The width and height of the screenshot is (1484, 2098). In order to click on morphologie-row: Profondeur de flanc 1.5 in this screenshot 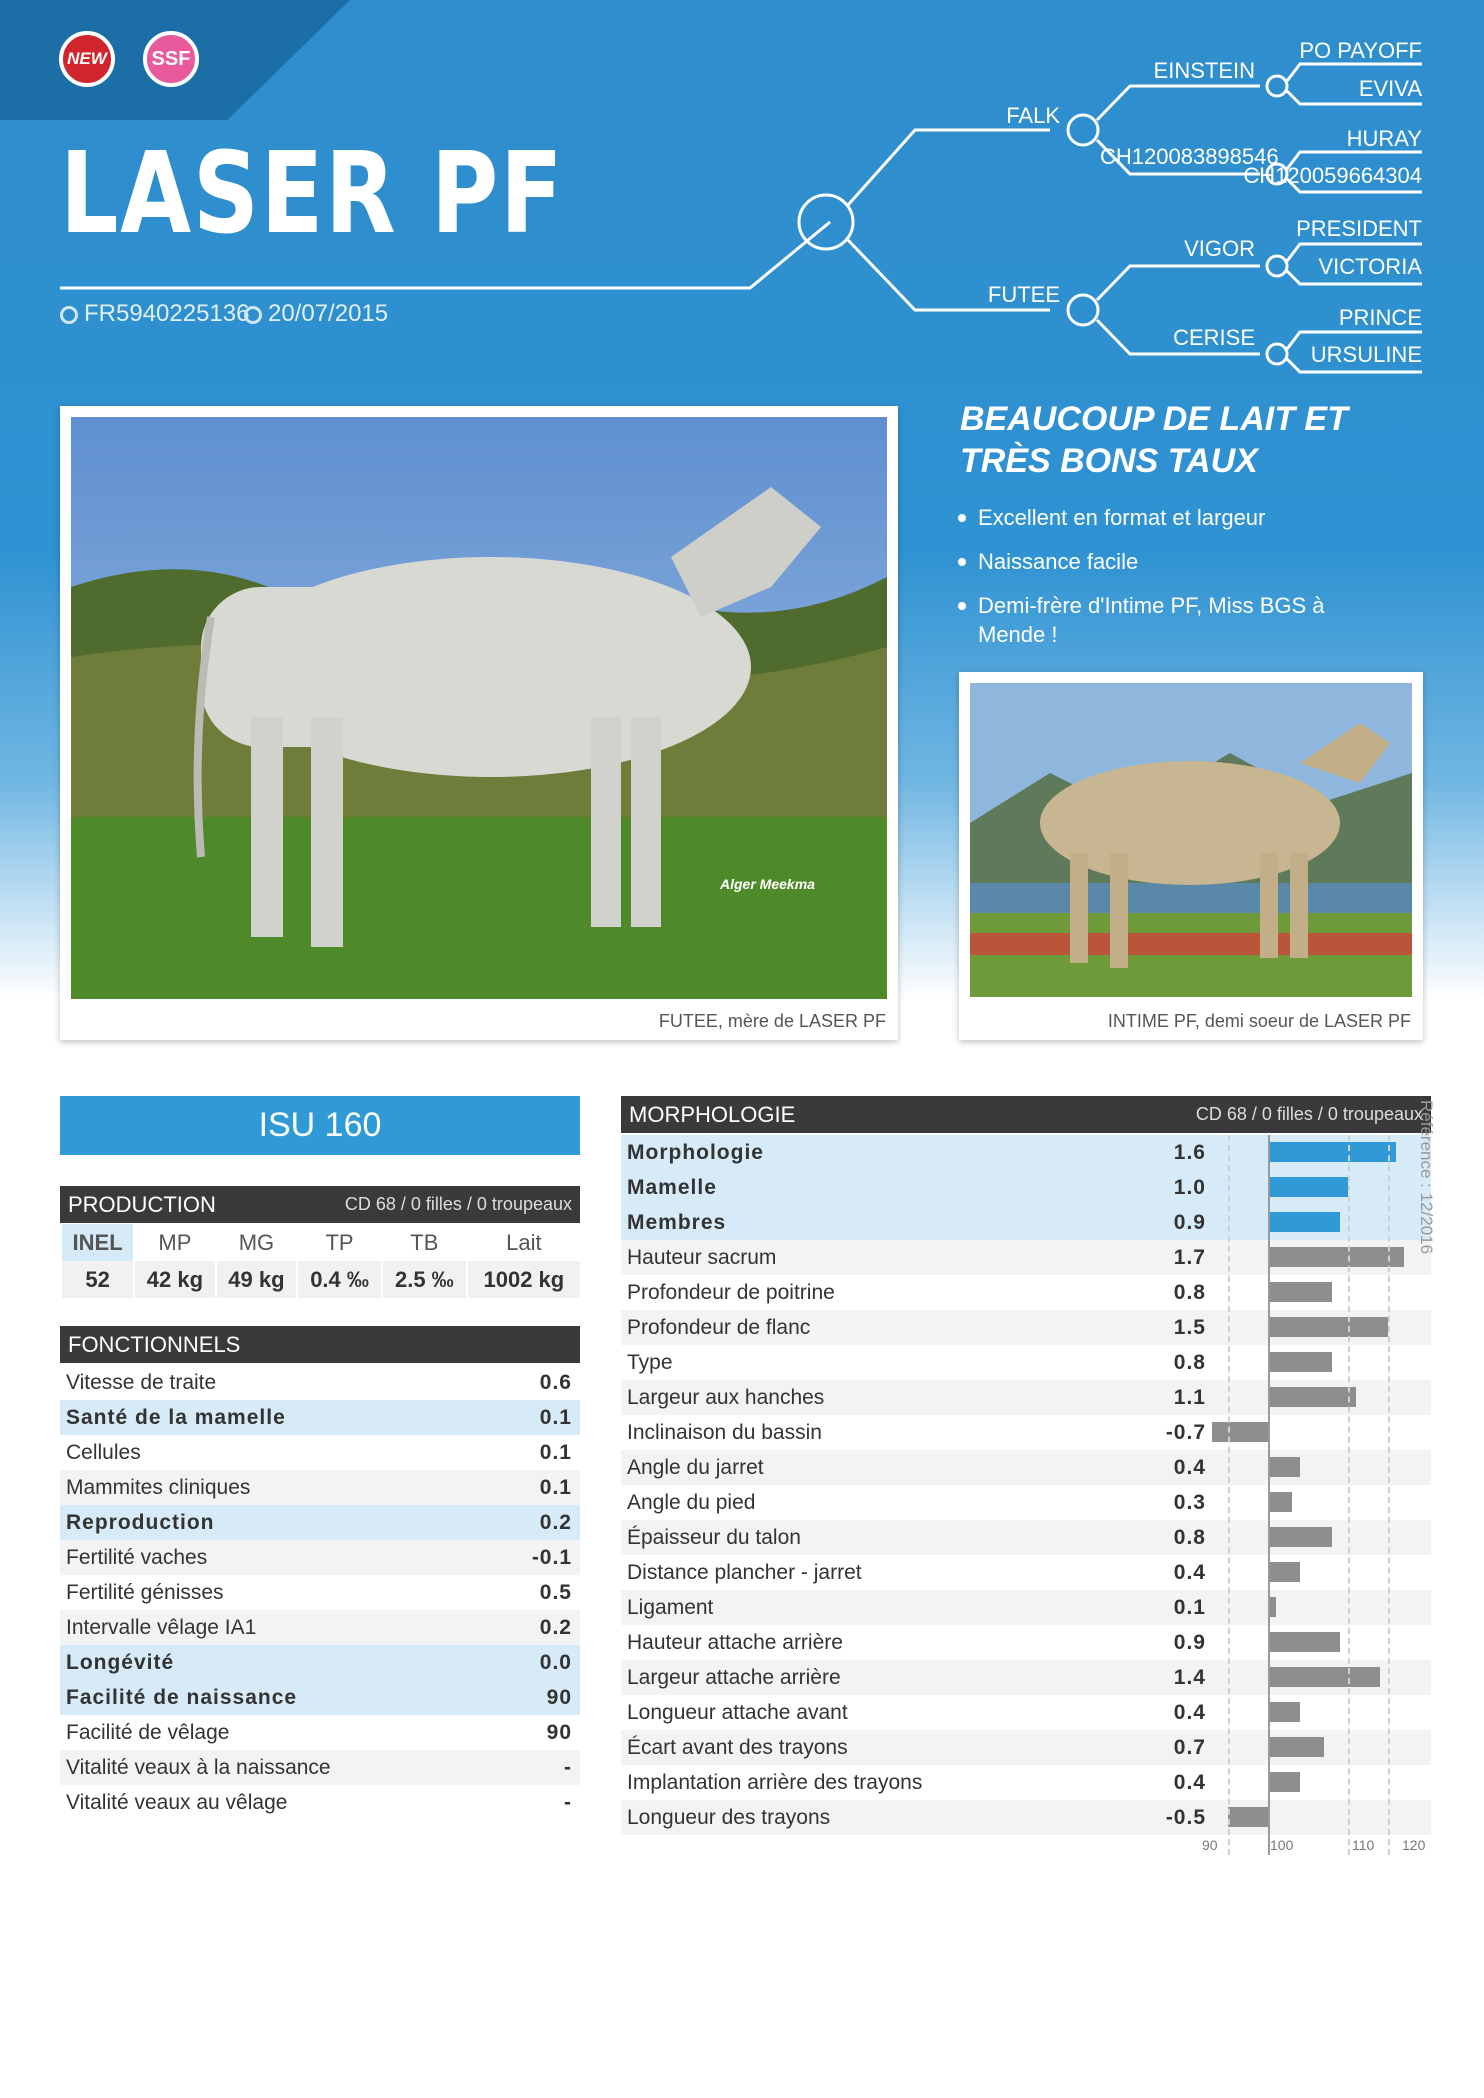, I will do `click(1026, 1327)`.